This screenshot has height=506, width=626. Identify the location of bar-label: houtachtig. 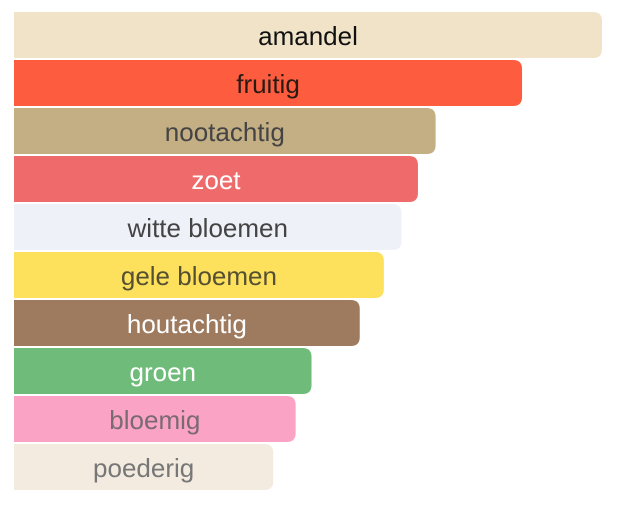
(187, 324).